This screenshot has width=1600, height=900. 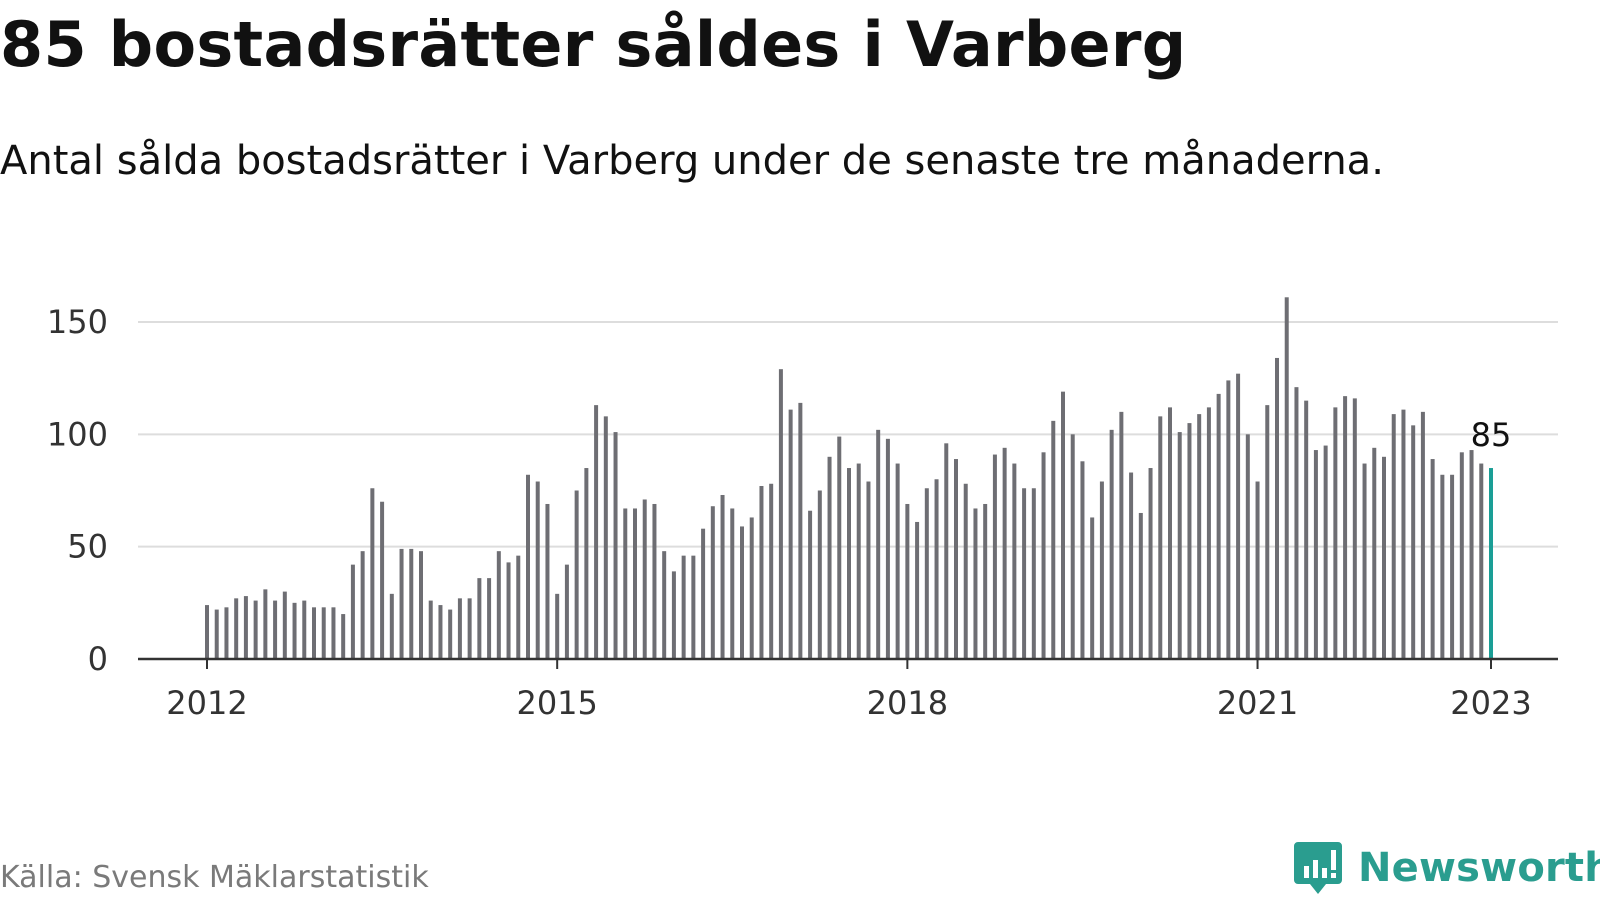 I want to click on x-tick-label: 2023, so click(x=1490, y=703).